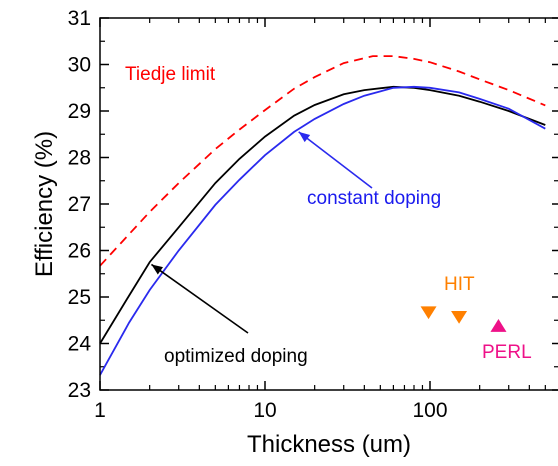 The image size is (558, 466). Describe the element at coordinates (79, 158) in the screenshot. I see `y-tick-label: 28` at that location.